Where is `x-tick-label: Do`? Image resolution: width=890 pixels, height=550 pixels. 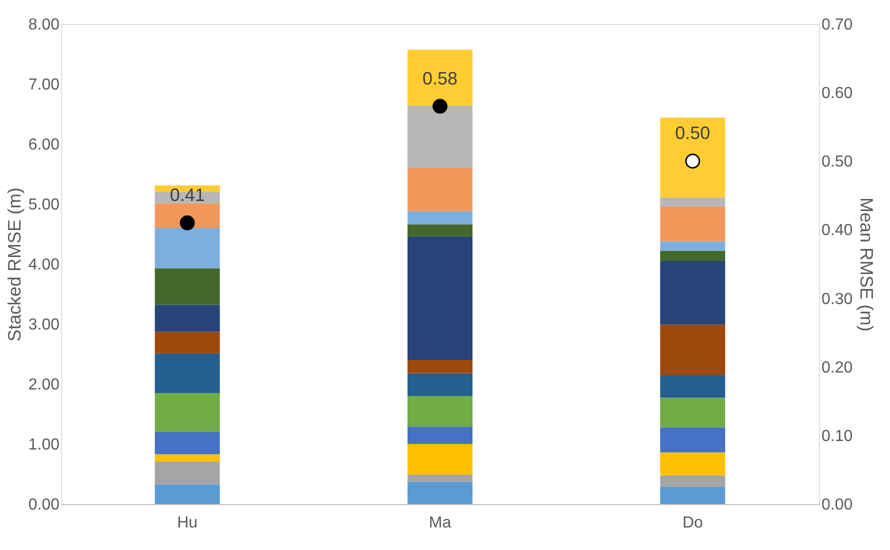
x-tick-label: Do is located at coordinates (692, 523).